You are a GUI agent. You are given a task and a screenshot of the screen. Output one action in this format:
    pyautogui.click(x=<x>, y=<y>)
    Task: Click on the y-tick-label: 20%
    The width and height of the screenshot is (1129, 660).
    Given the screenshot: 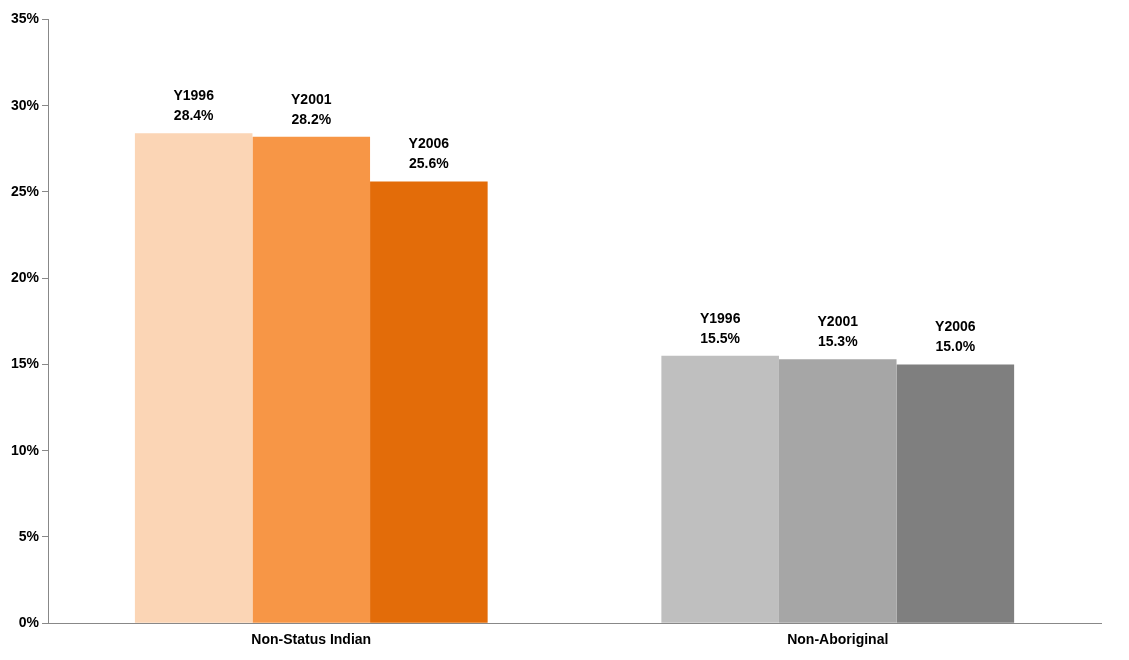 What is the action you would take?
    pyautogui.click(x=25, y=277)
    